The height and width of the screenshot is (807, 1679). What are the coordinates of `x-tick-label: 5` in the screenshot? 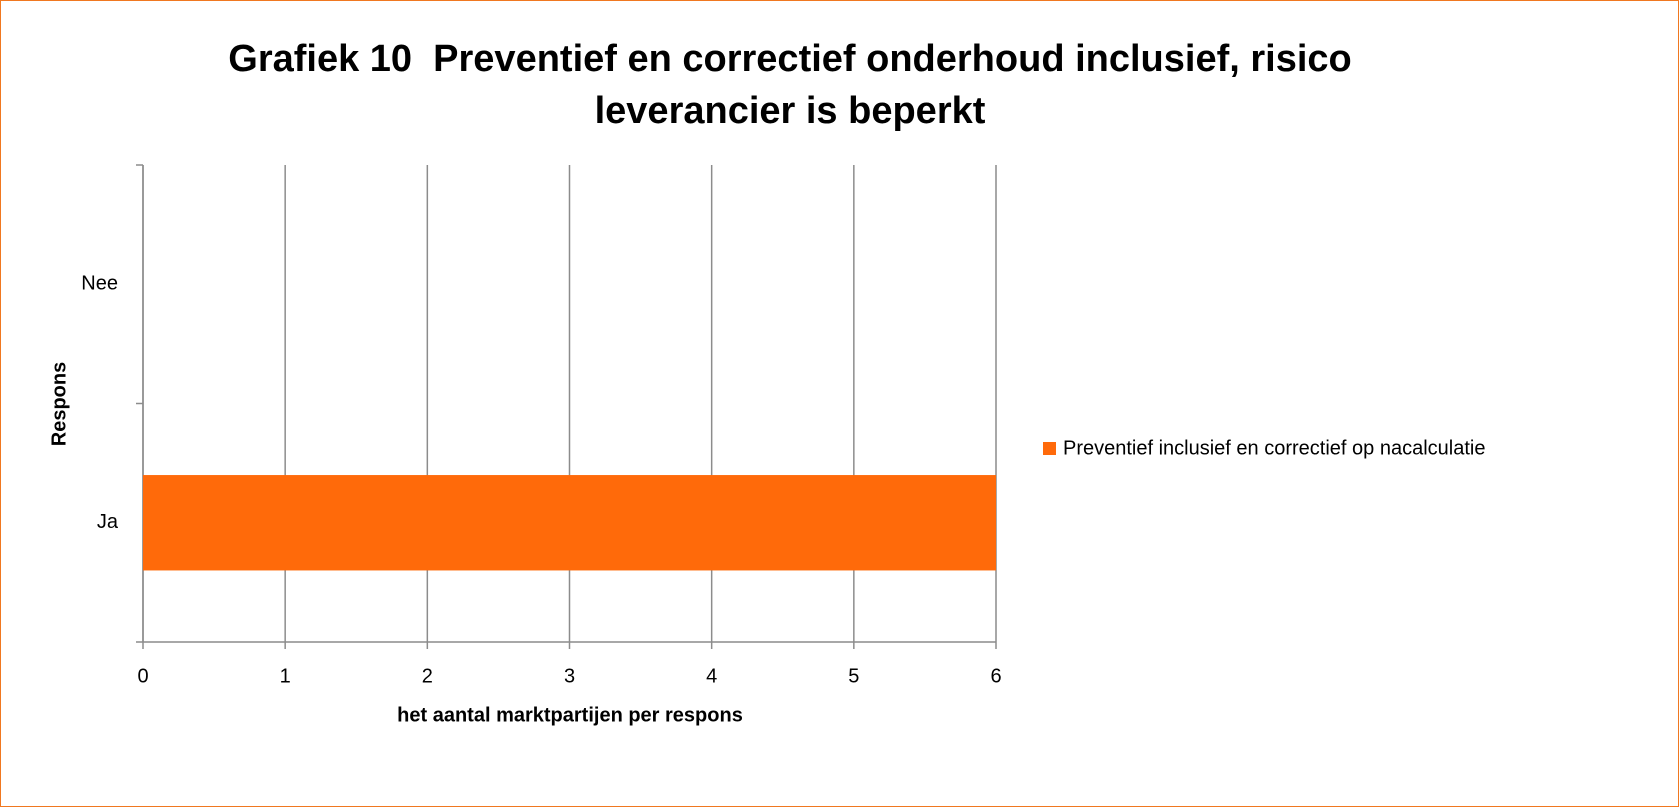 It's located at (853, 676).